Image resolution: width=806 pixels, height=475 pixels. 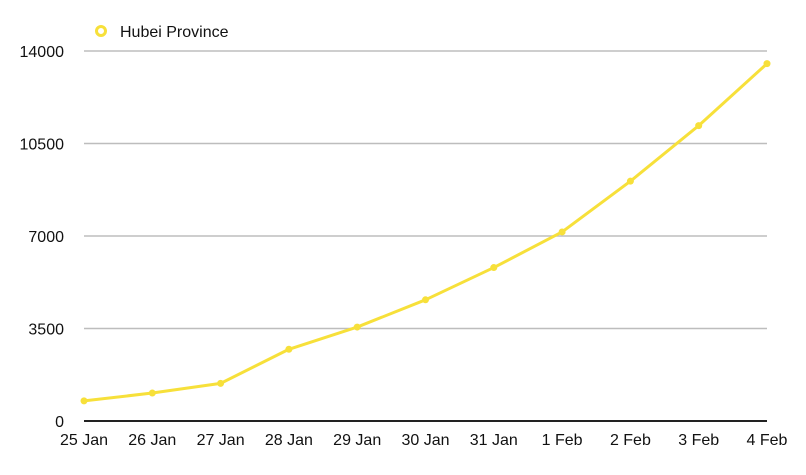 I want to click on x-tick-label: 30 Jan, so click(x=425, y=440).